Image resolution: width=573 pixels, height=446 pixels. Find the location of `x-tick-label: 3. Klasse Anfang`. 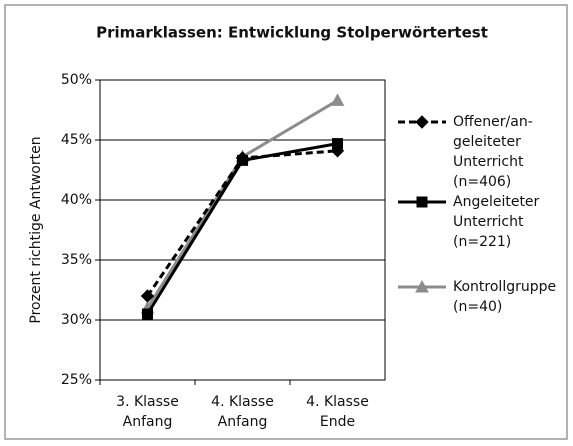

x-tick-label: 3. Klasse Anfang is located at coordinates (147, 412).